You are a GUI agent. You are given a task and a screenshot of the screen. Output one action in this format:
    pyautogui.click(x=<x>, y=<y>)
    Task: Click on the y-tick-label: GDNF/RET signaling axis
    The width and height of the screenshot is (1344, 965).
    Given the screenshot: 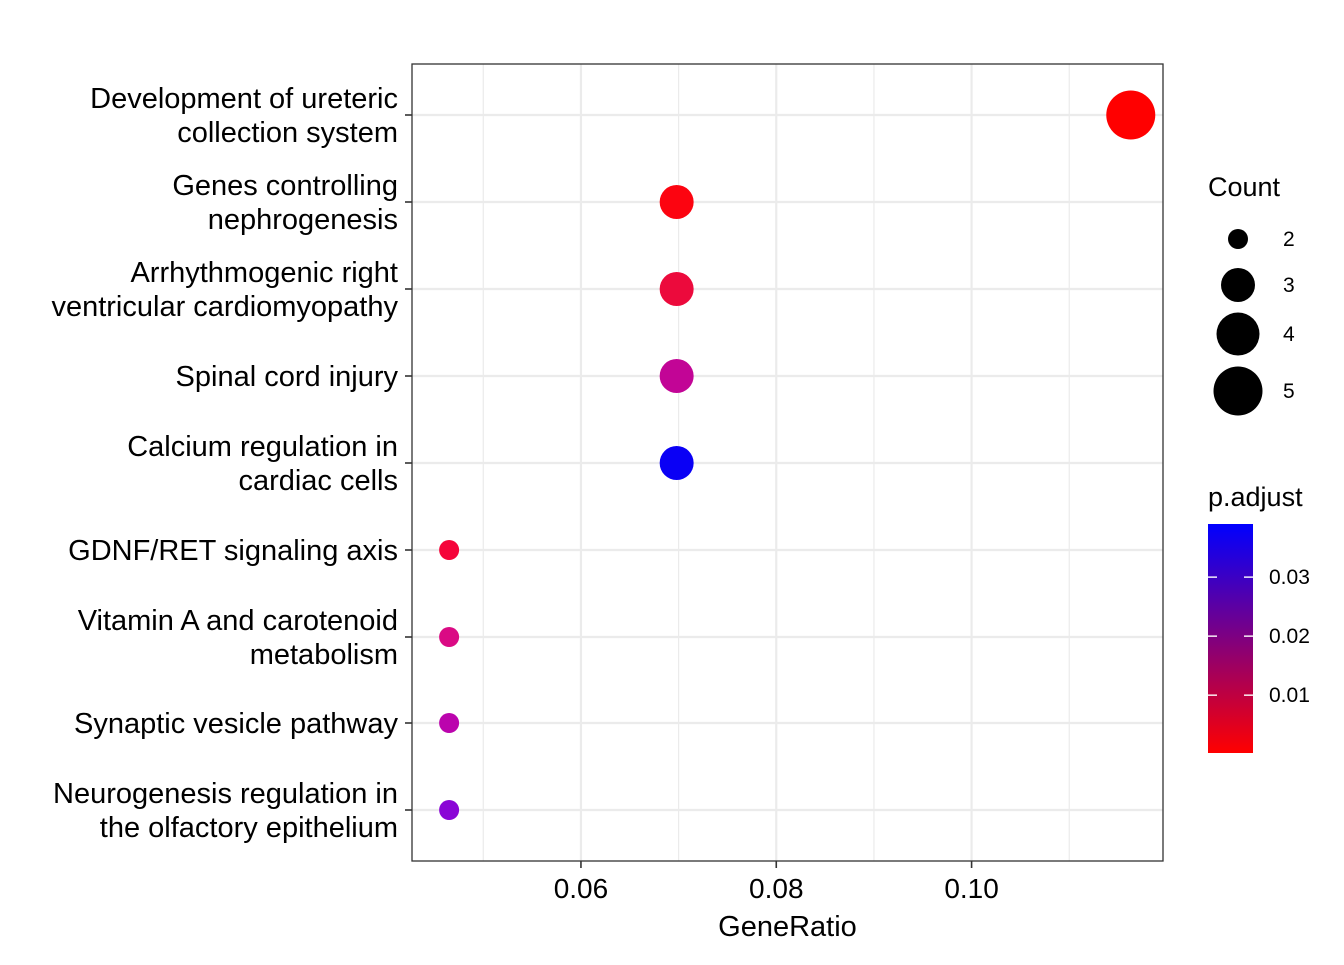 What is the action you would take?
    pyautogui.click(x=233, y=551)
    